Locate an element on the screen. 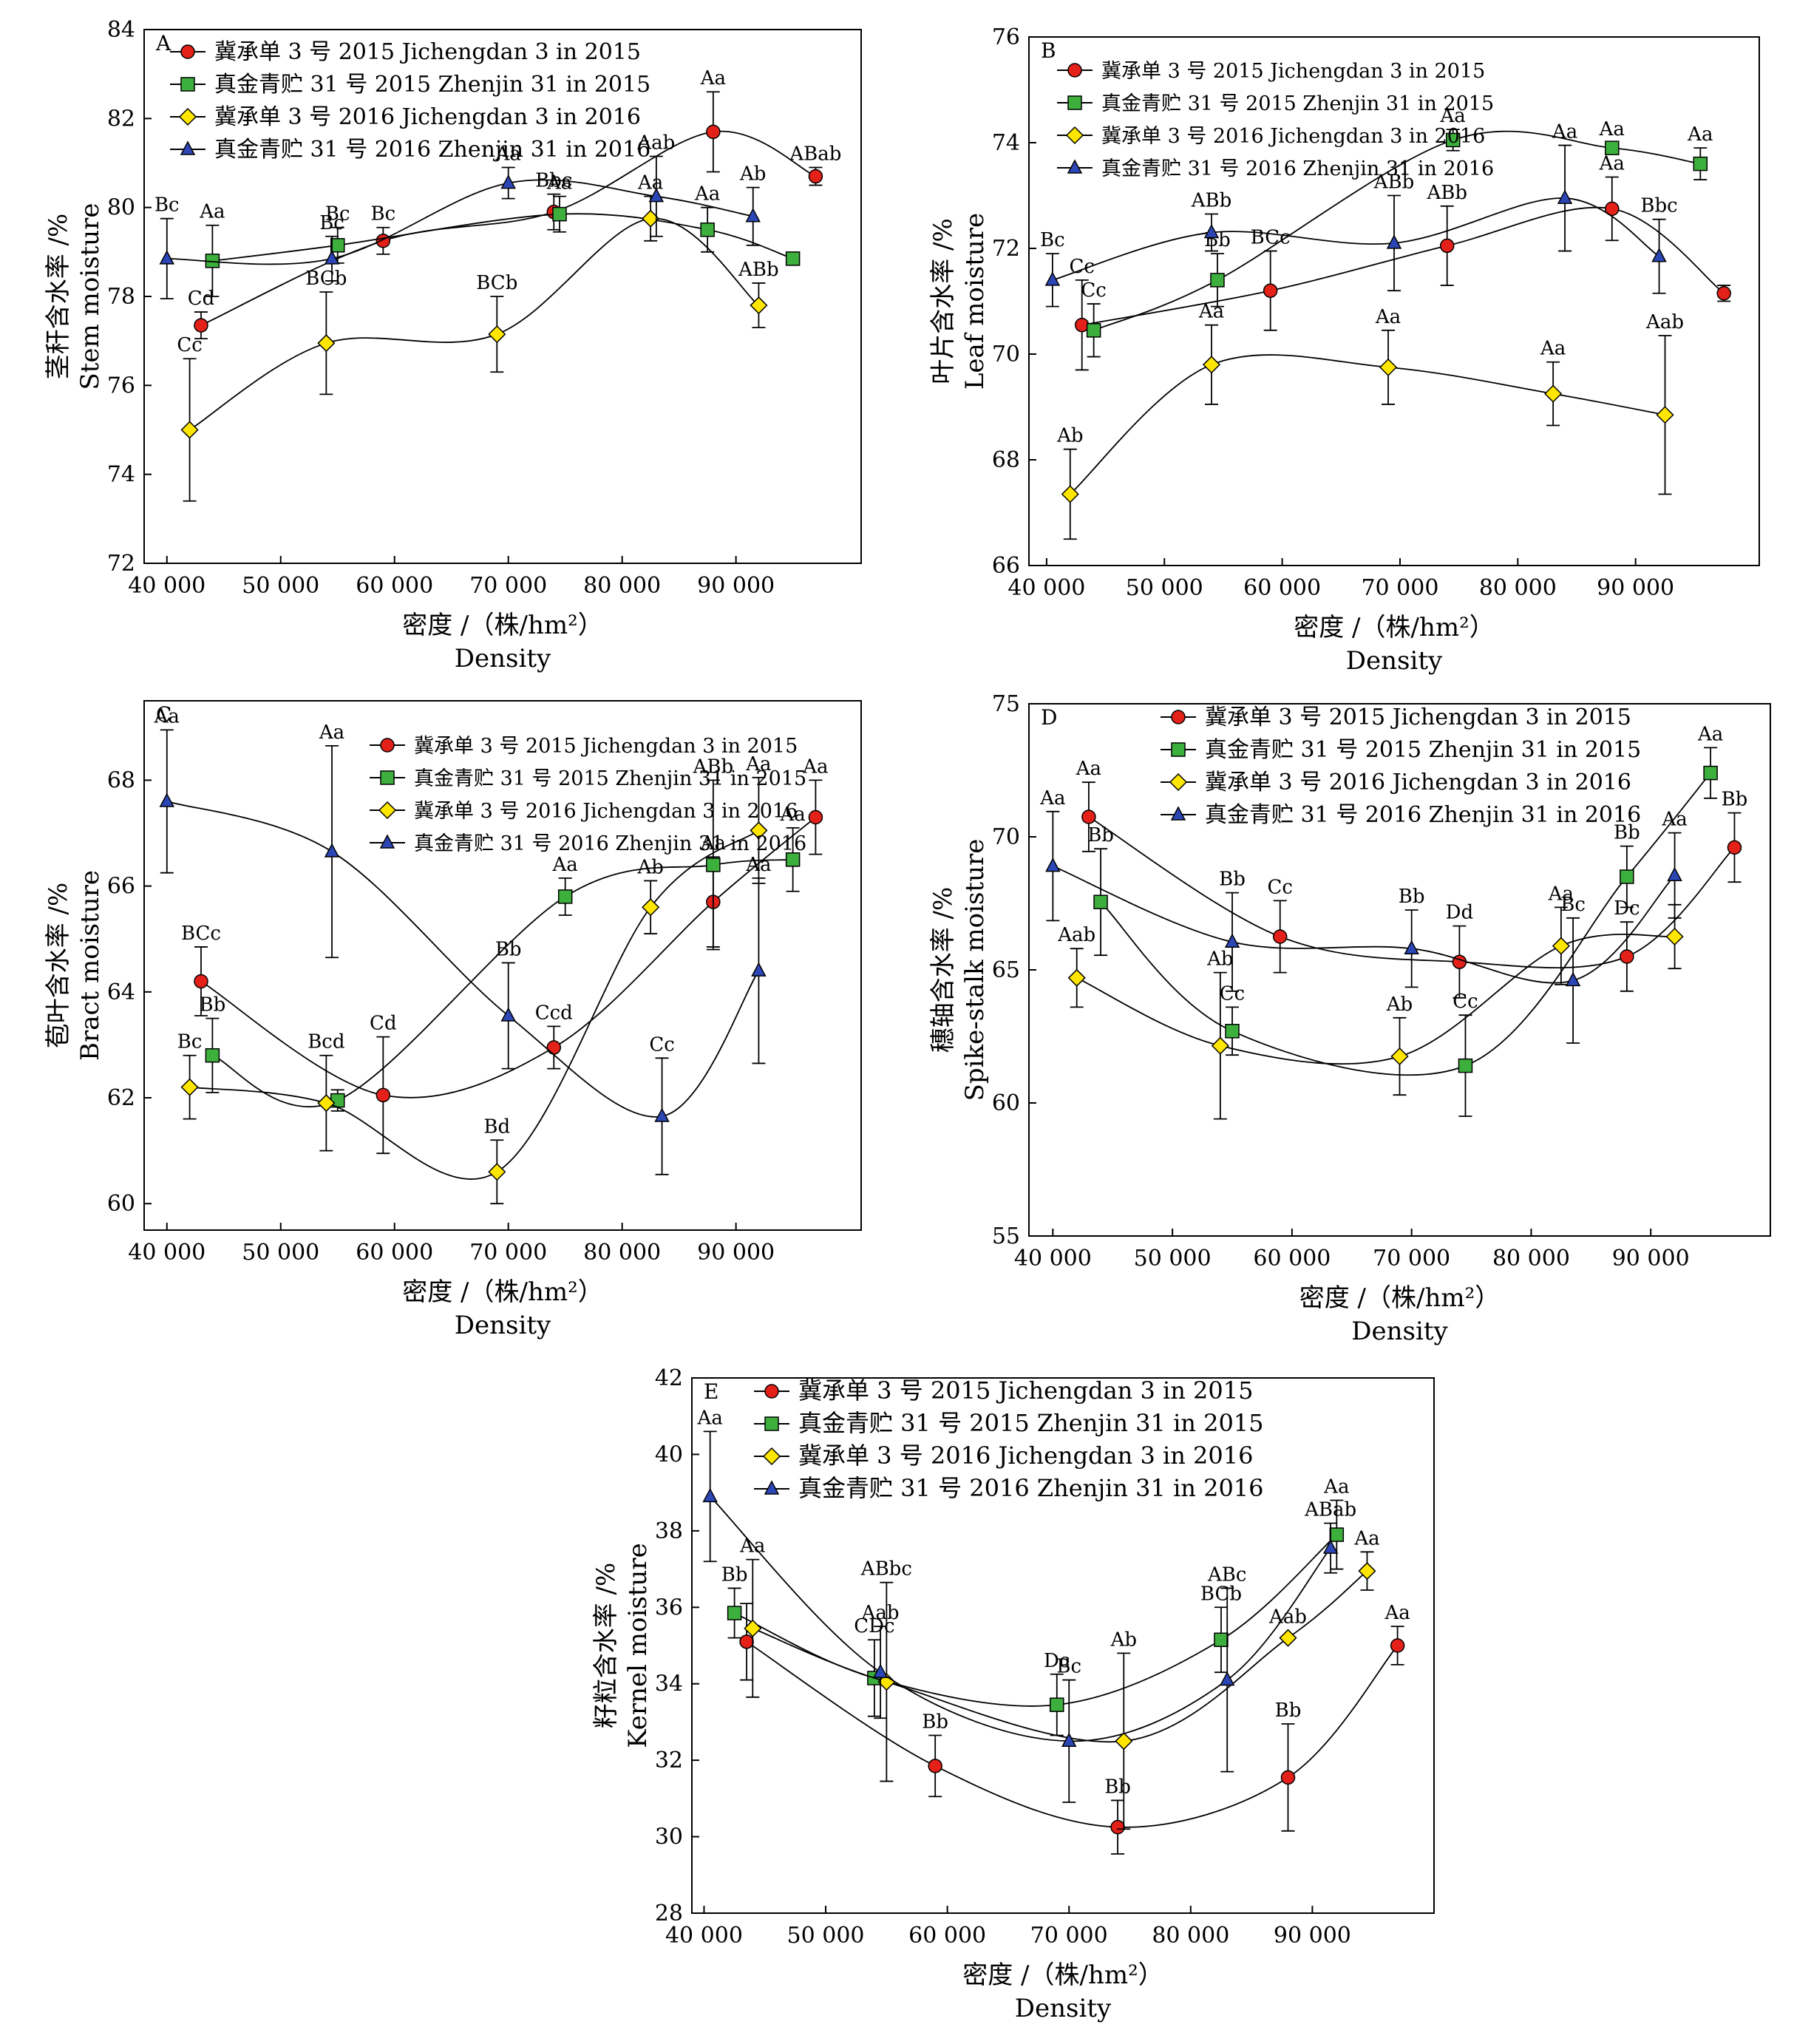 The height and width of the screenshot is (2044, 1794). y-axis-label-cn: 籽粒含水率 /% is located at coordinates (606, 1646).